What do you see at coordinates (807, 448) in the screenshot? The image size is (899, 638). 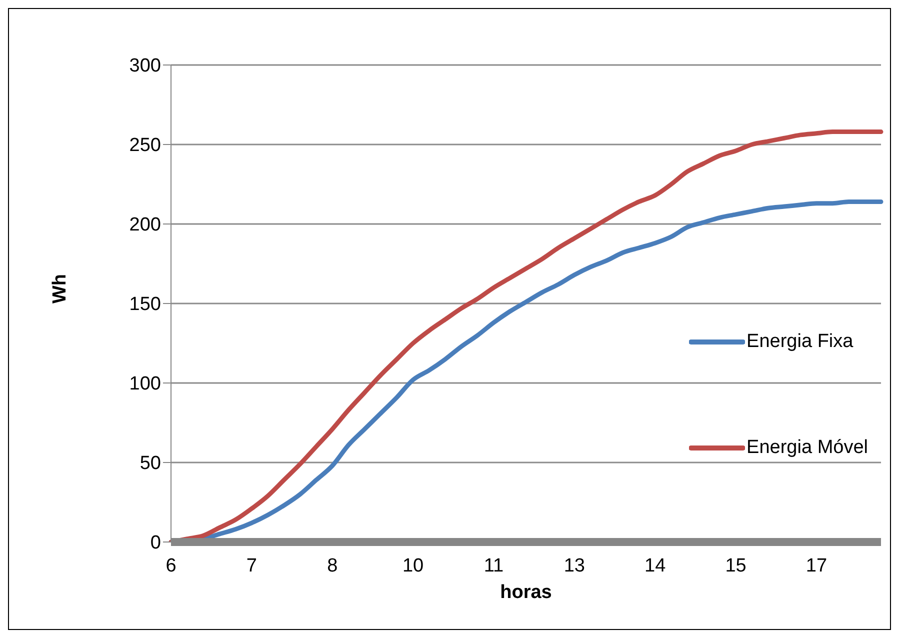 I see `legend-label: Energia Móvel` at bounding box center [807, 448].